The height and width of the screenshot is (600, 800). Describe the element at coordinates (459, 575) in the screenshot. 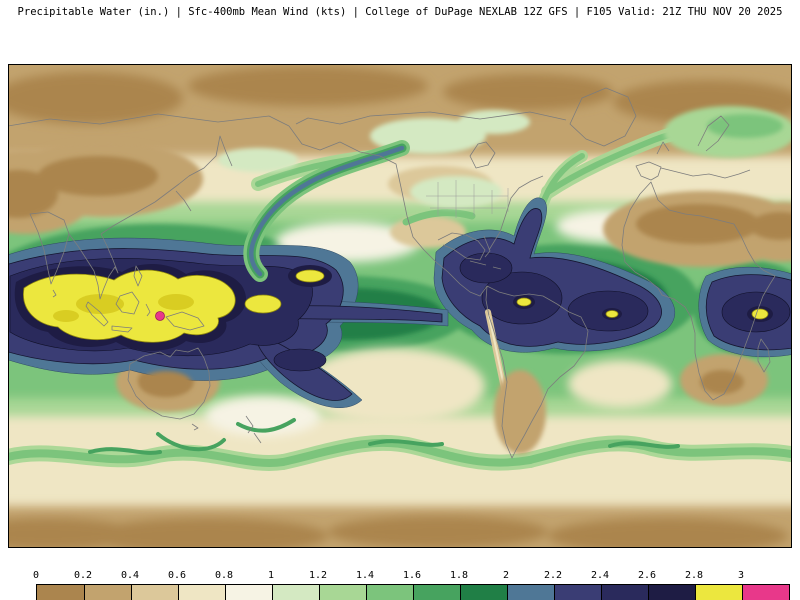

I see `colorbar-tick: 1.8` at that location.